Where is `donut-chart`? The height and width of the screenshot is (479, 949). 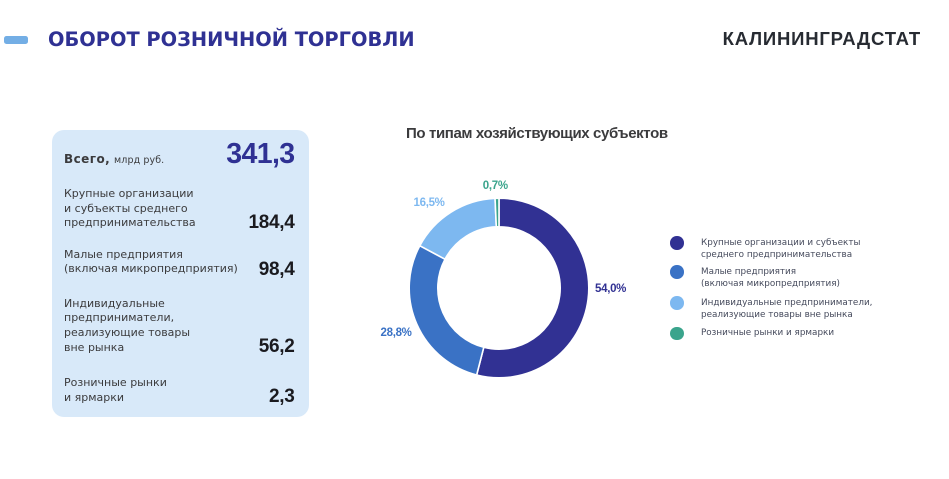 donut-chart is located at coordinates (499, 287).